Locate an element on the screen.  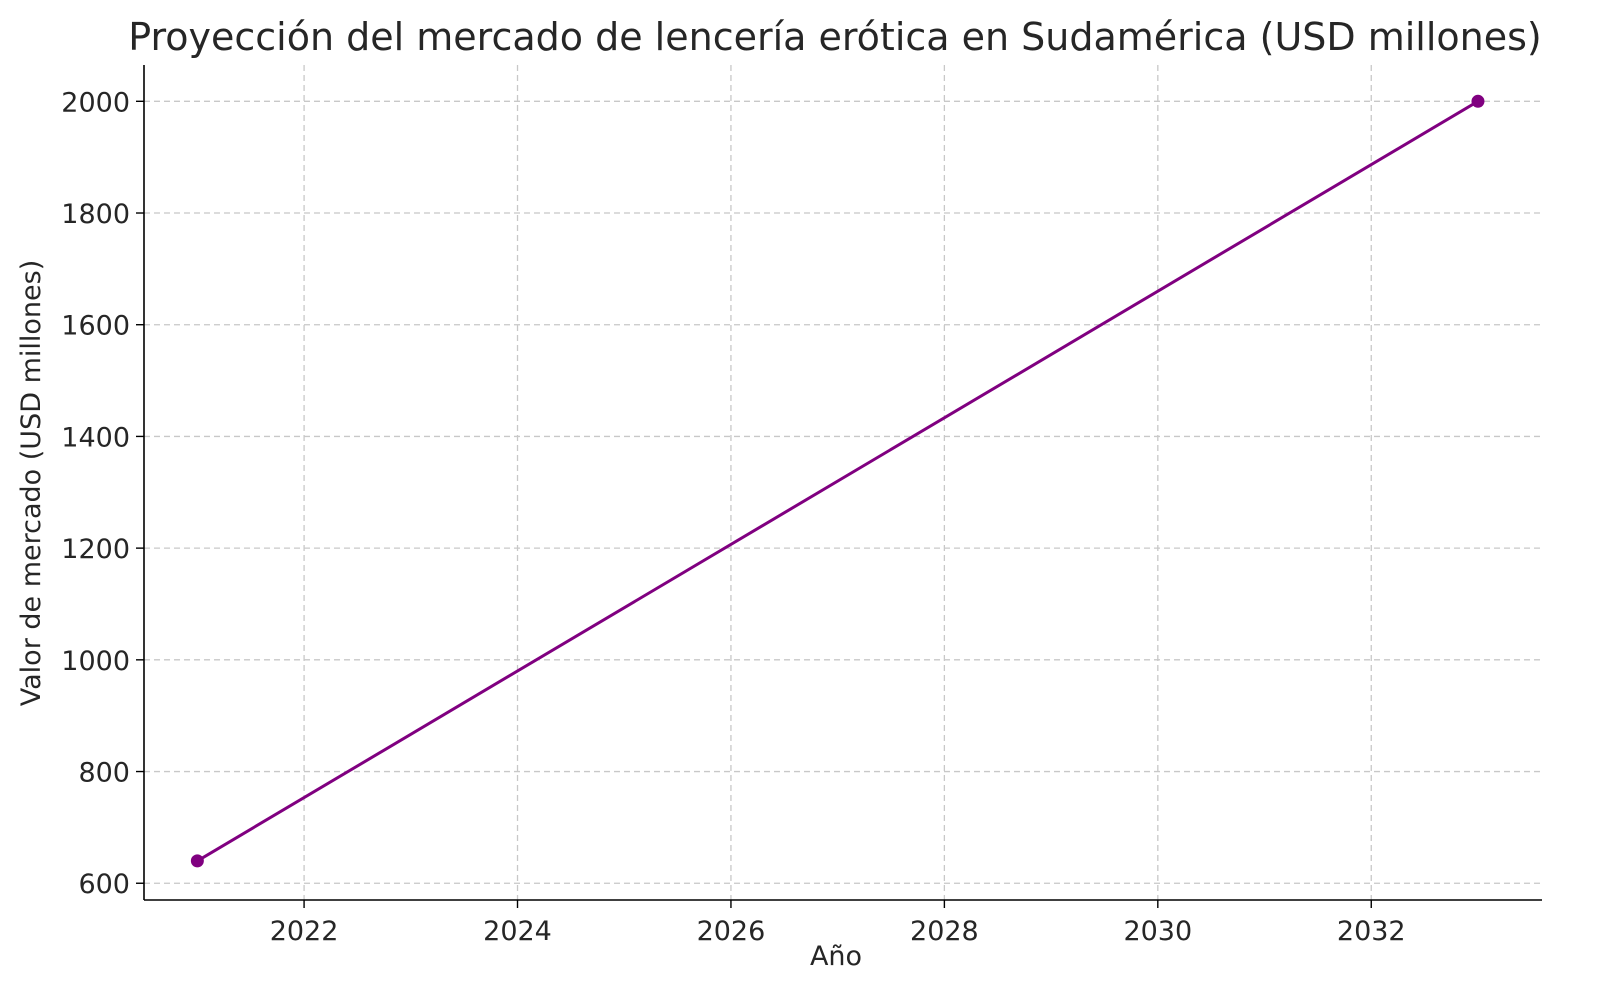
y-tick-label: 600 is located at coordinates (104, 884).